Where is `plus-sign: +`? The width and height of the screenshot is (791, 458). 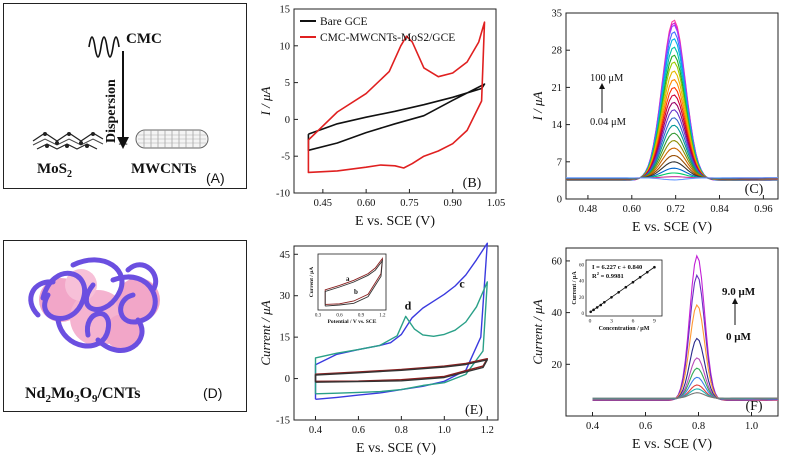 plus-sign: + is located at coordinates (123, 144).